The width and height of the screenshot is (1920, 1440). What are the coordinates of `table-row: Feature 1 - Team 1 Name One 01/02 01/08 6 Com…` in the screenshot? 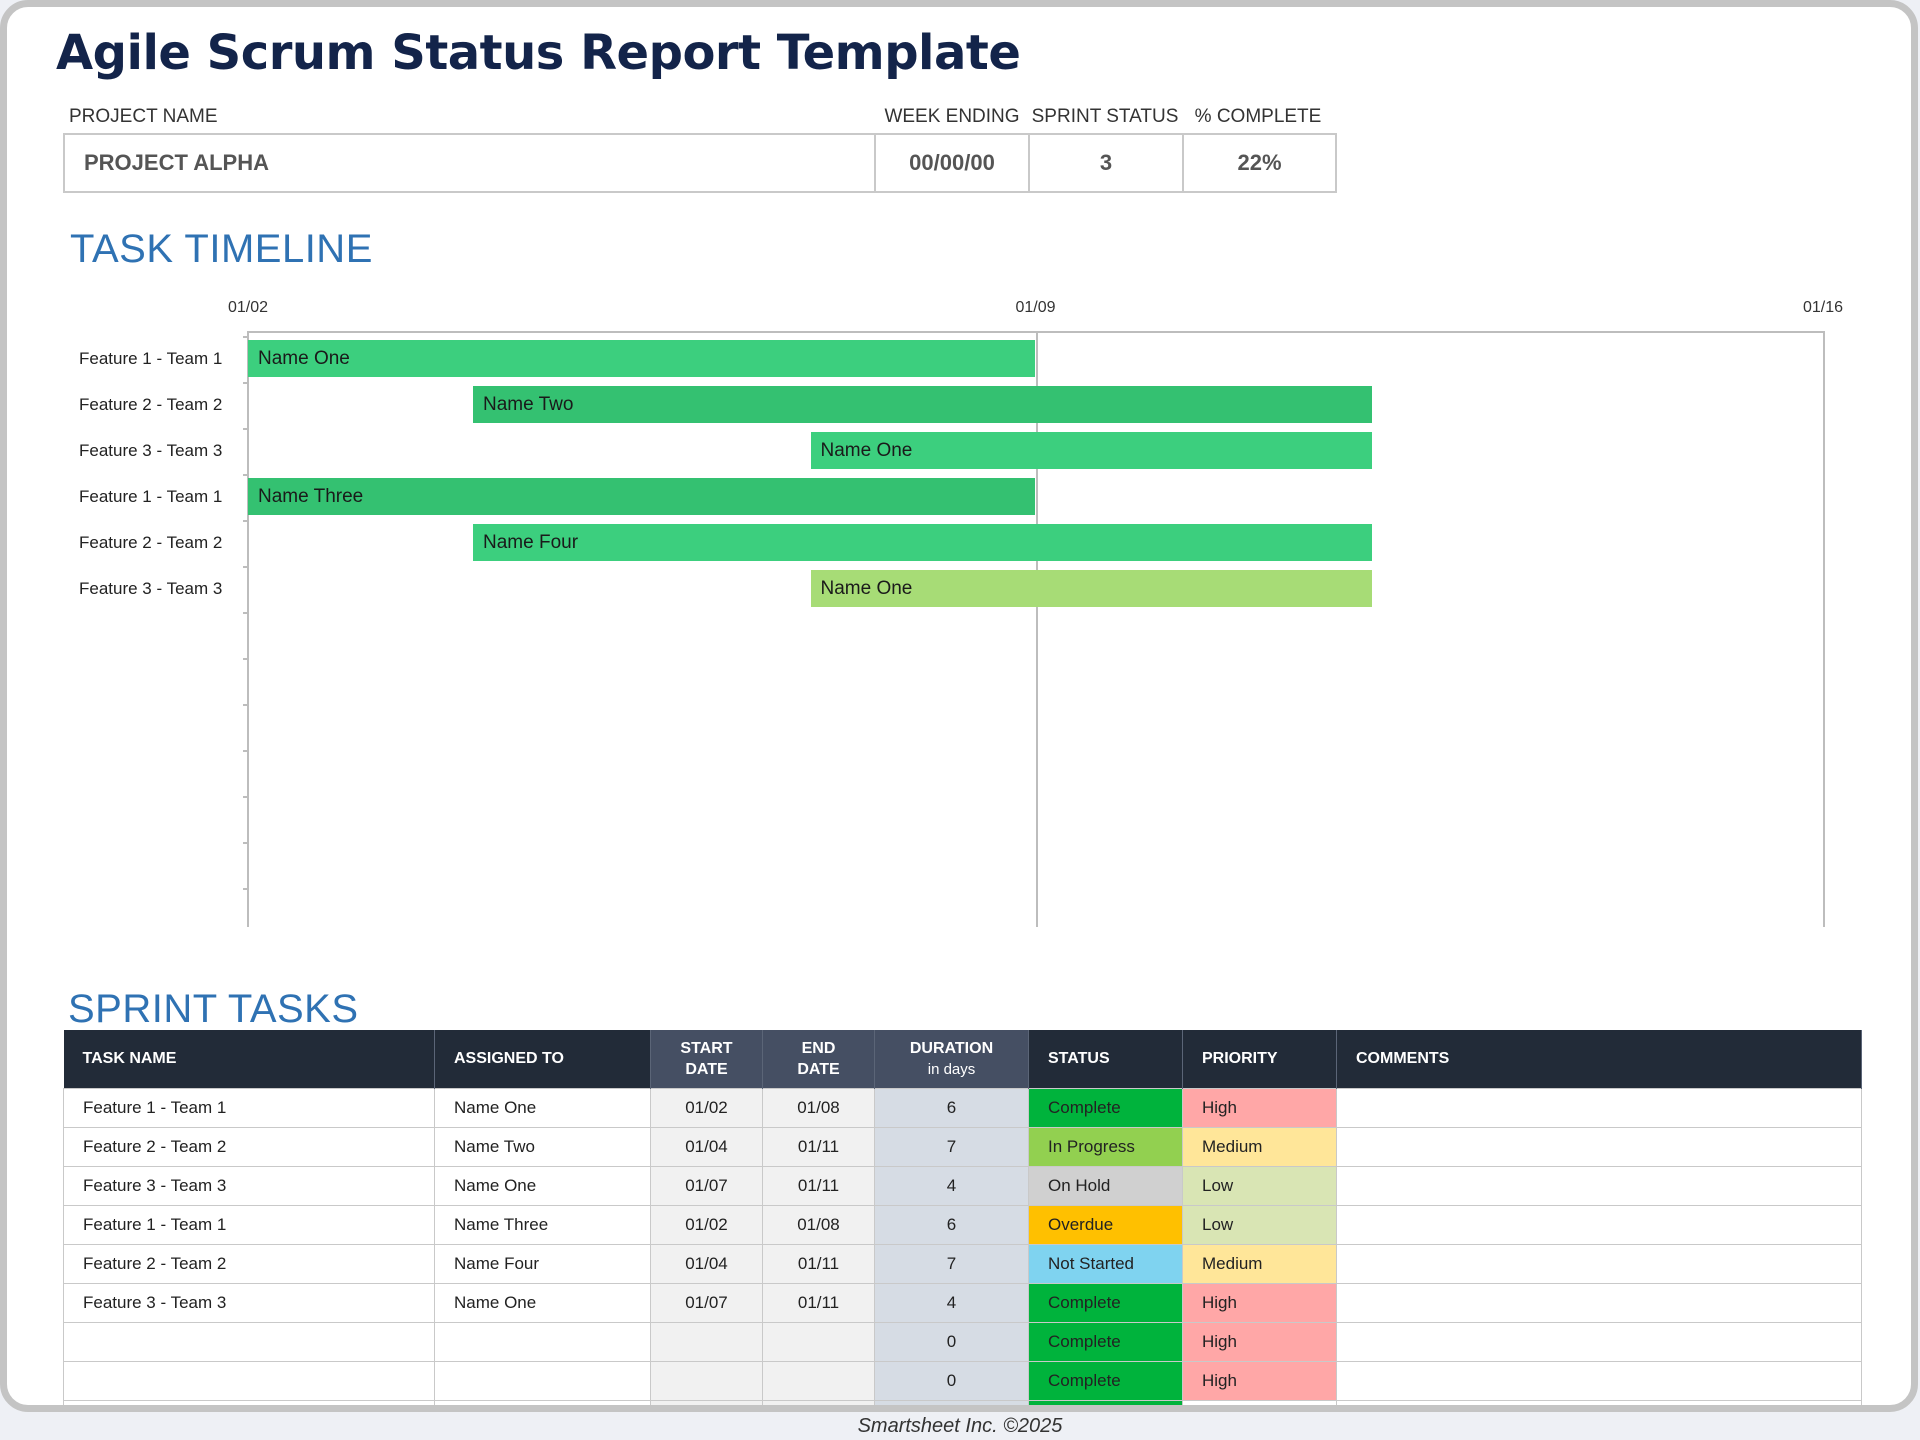 It's located at (962, 1107).